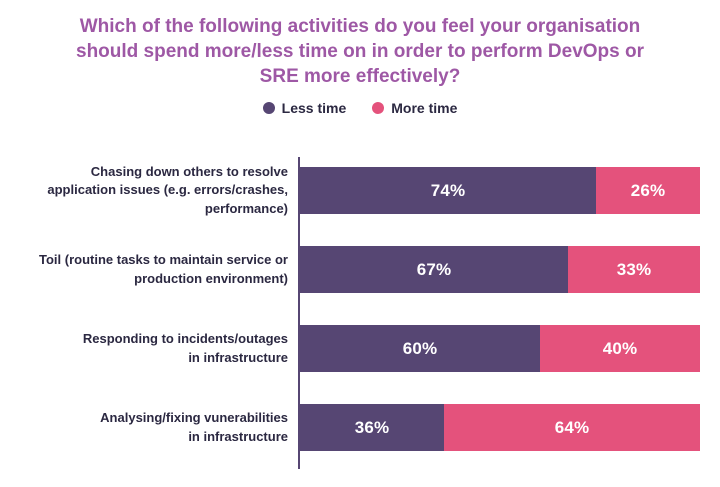 This screenshot has height=487, width=720. I want to click on bar-segment-less-time: 36%, so click(372, 427).